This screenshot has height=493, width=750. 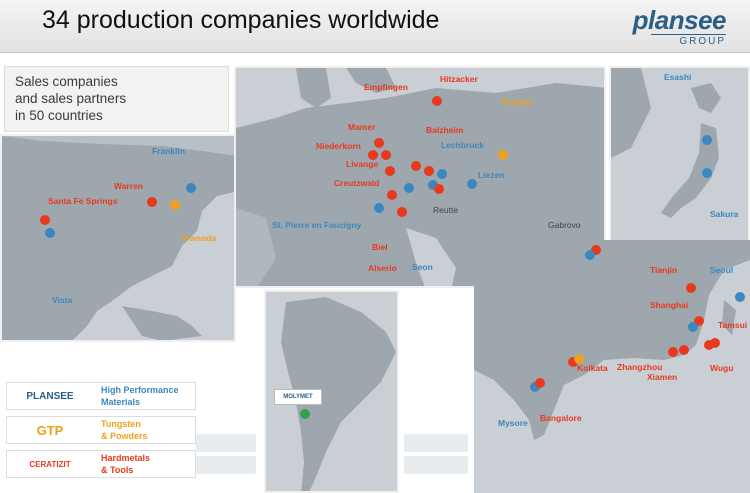 What do you see at coordinates (459, 79) in the screenshot?
I see `label-hitzacker: Hitzacker` at bounding box center [459, 79].